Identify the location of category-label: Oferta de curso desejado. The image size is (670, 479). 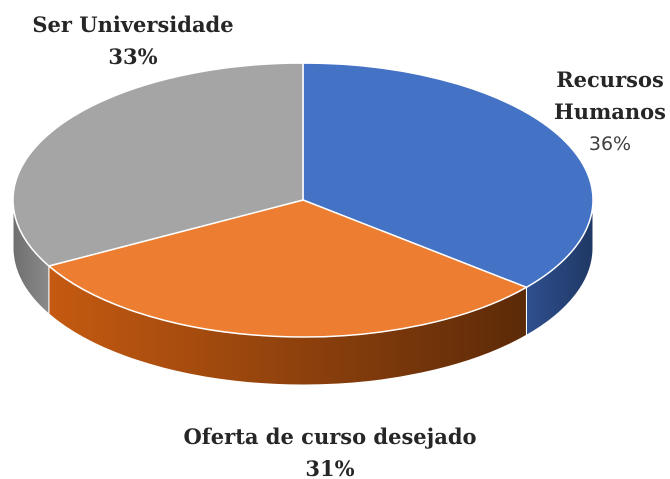
(330, 436).